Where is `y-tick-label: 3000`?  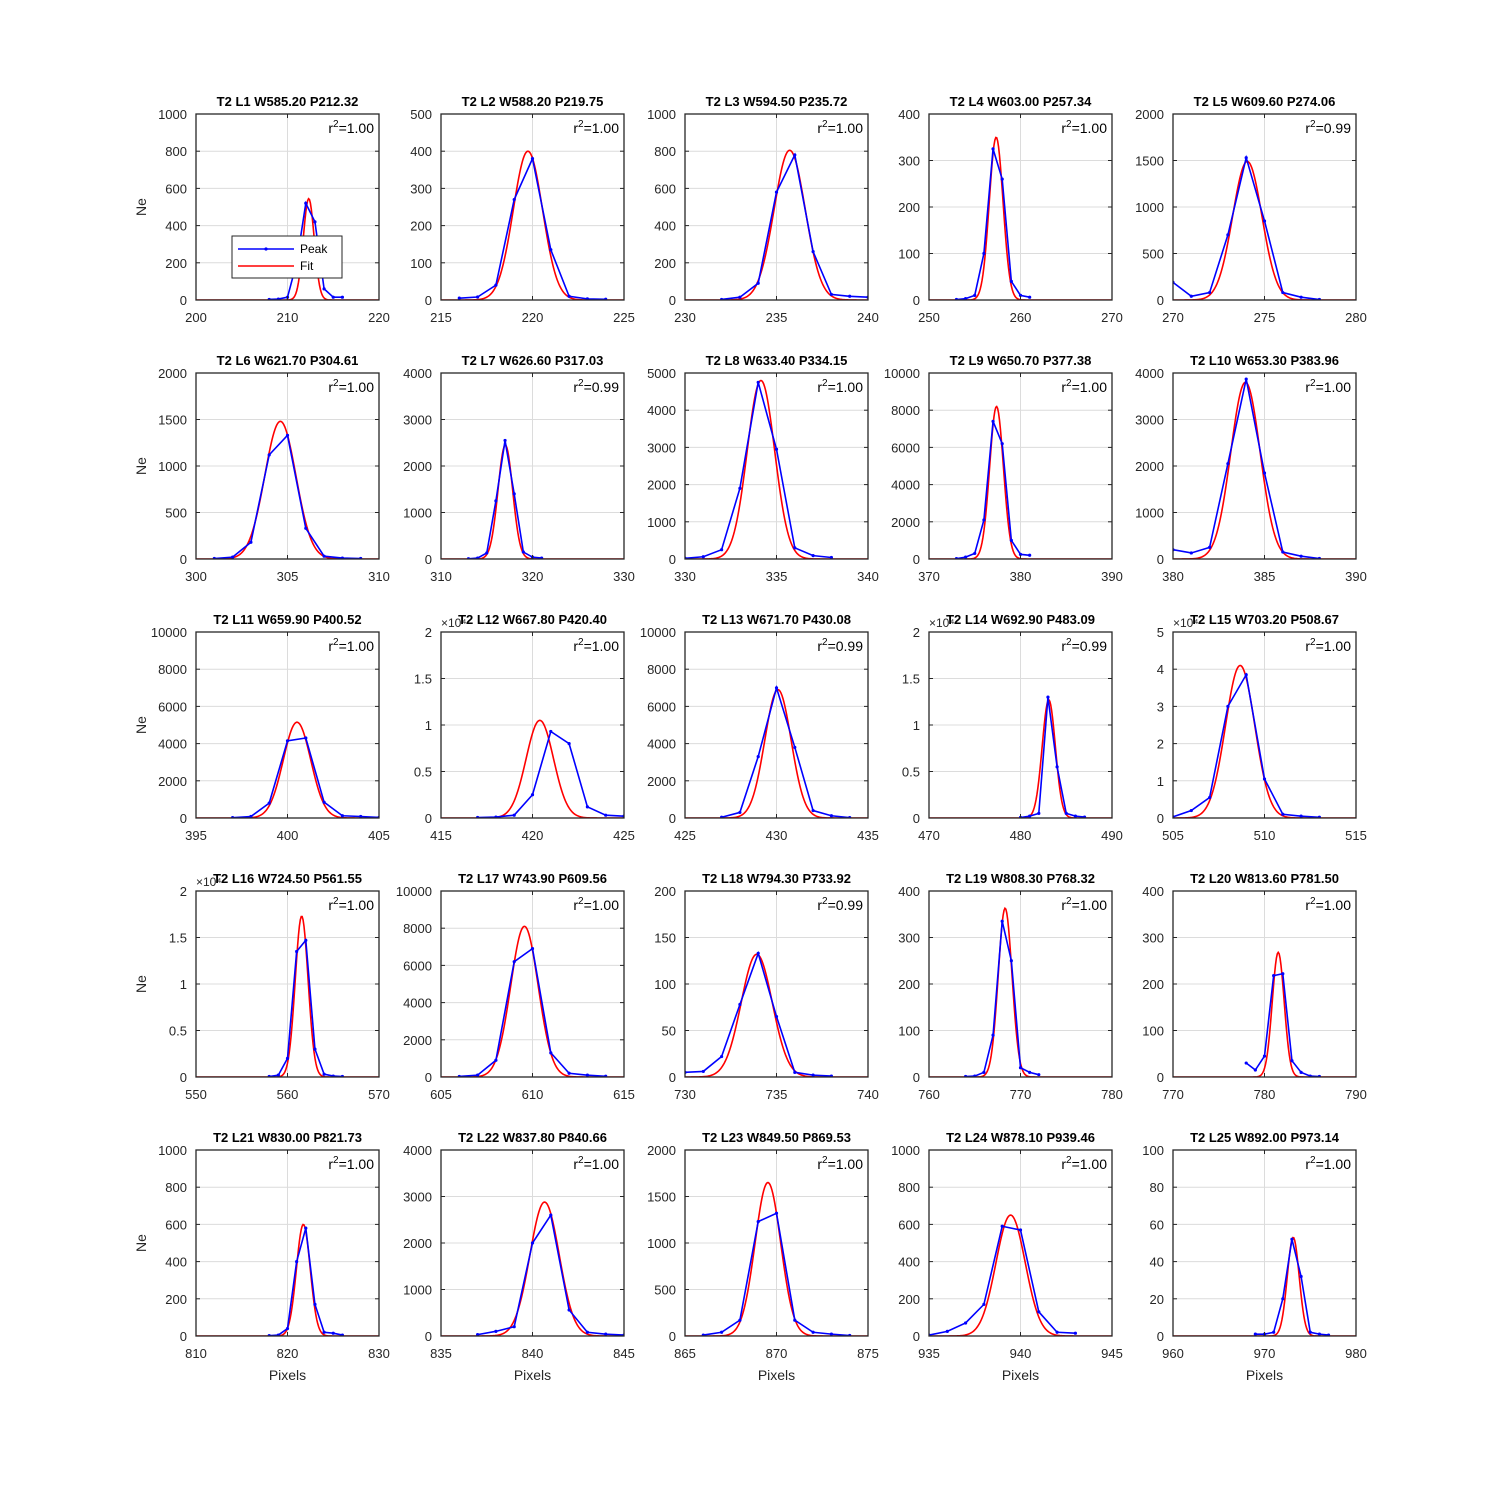 y-tick-label: 3000 is located at coordinates (417, 1197).